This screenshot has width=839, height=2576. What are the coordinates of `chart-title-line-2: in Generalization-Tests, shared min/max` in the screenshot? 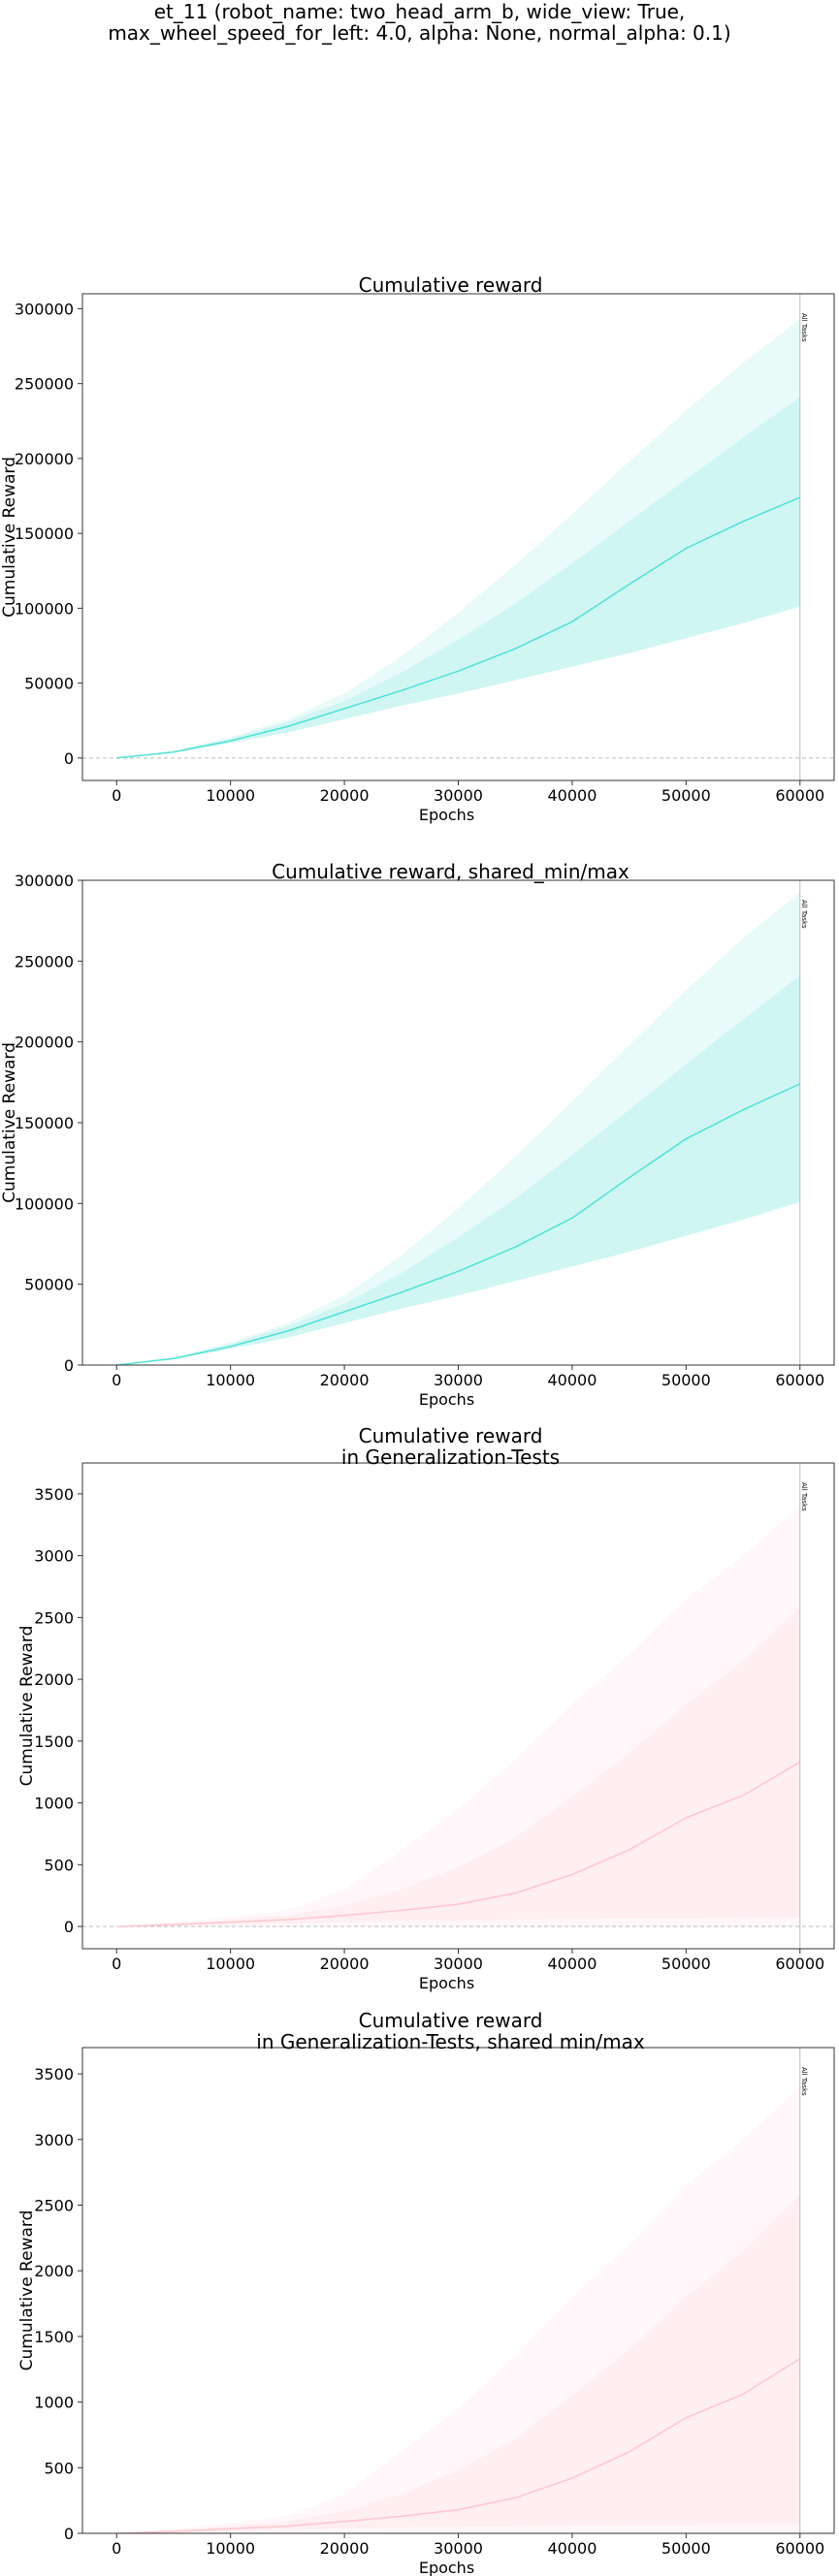 It's located at (450, 2042).